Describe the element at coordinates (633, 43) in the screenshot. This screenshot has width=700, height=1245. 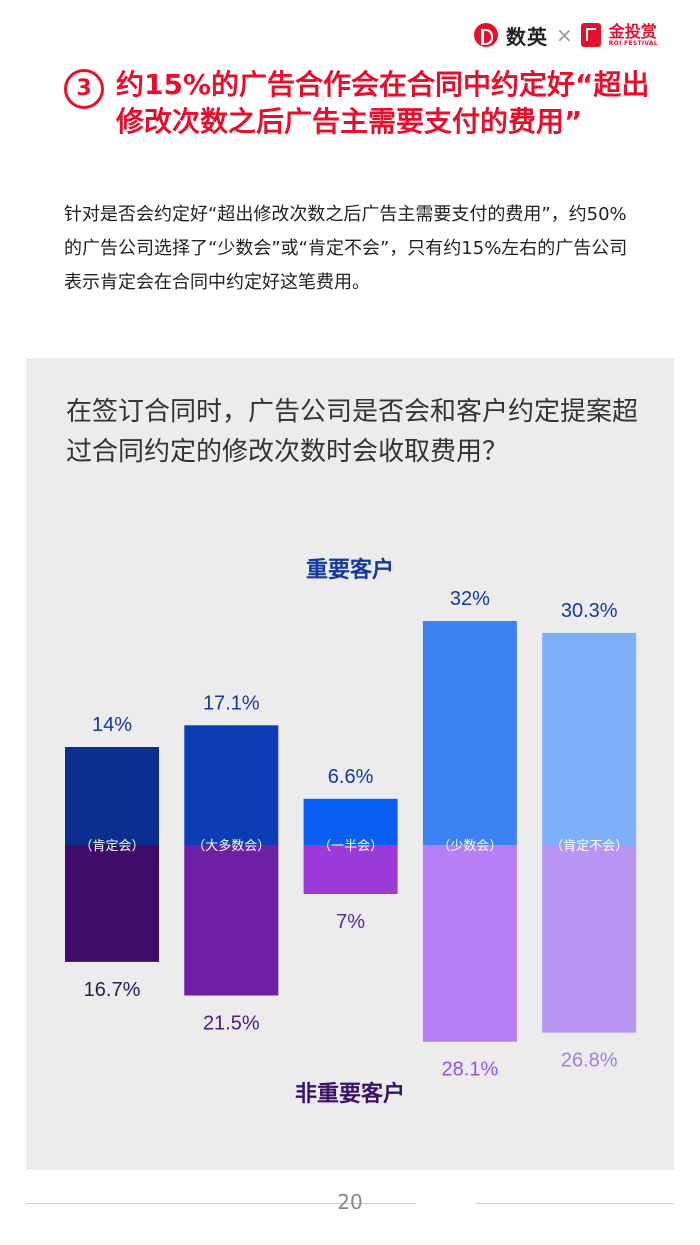
I see `partner-name-en: ROI FESTIVAL` at that location.